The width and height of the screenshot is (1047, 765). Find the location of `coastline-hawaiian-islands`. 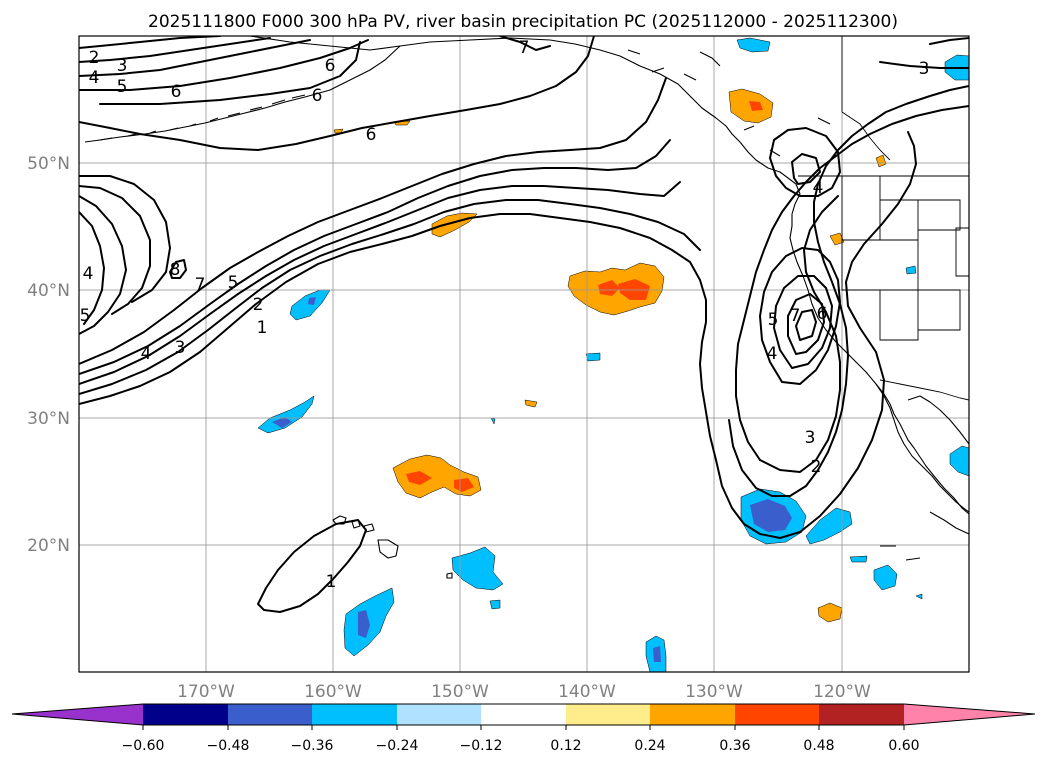

coastline-hawaiian-islands is located at coordinates (392, 547).